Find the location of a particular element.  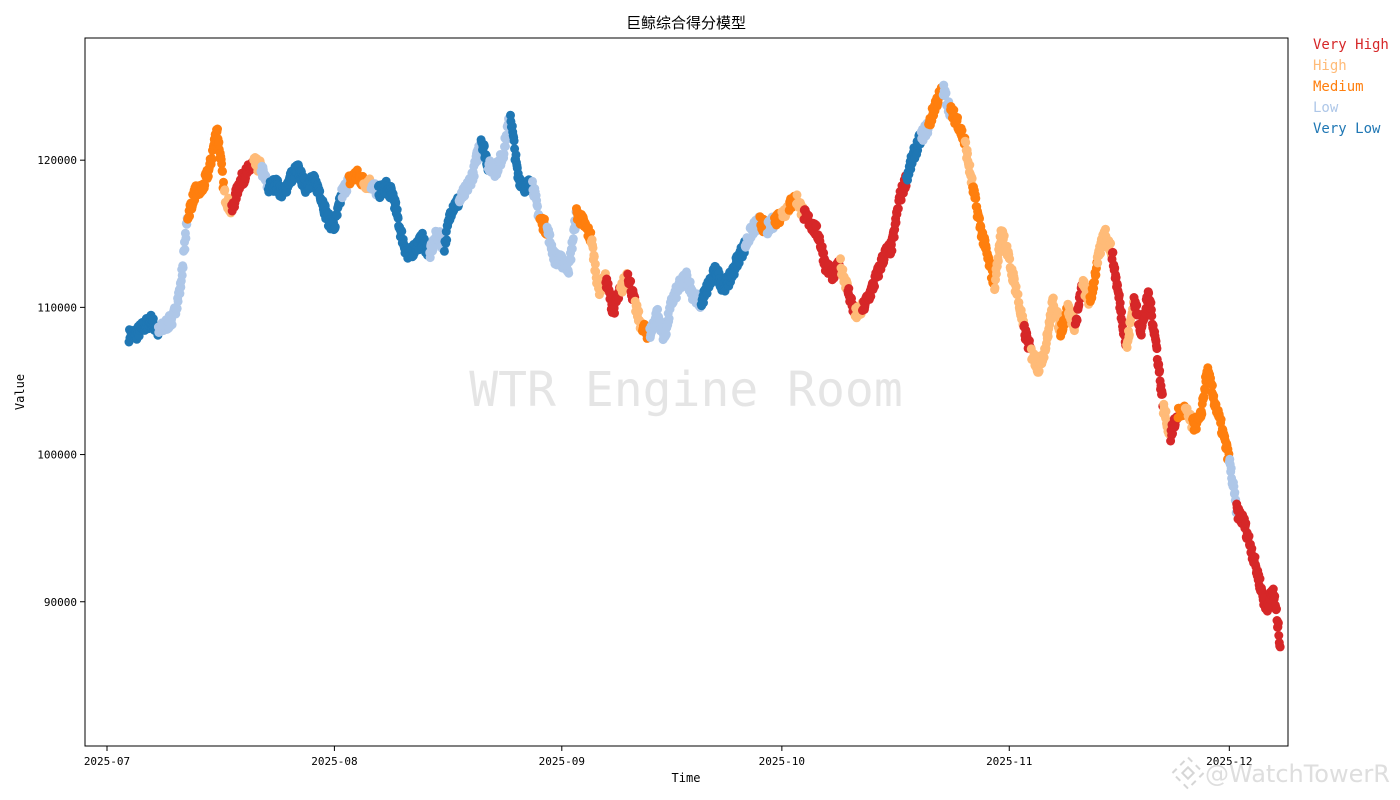

center-watermark: WTR Engine Room is located at coordinates (685, 390).